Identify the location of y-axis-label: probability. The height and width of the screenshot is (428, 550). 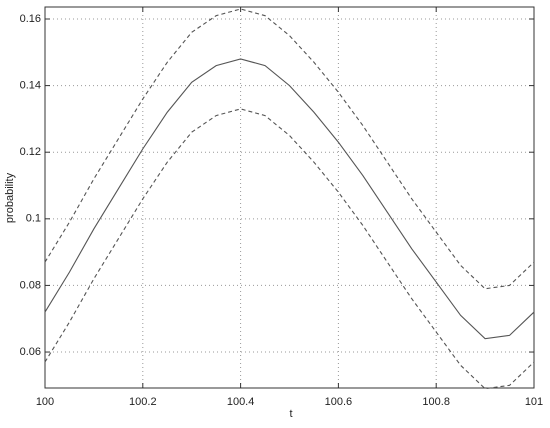
(10, 197).